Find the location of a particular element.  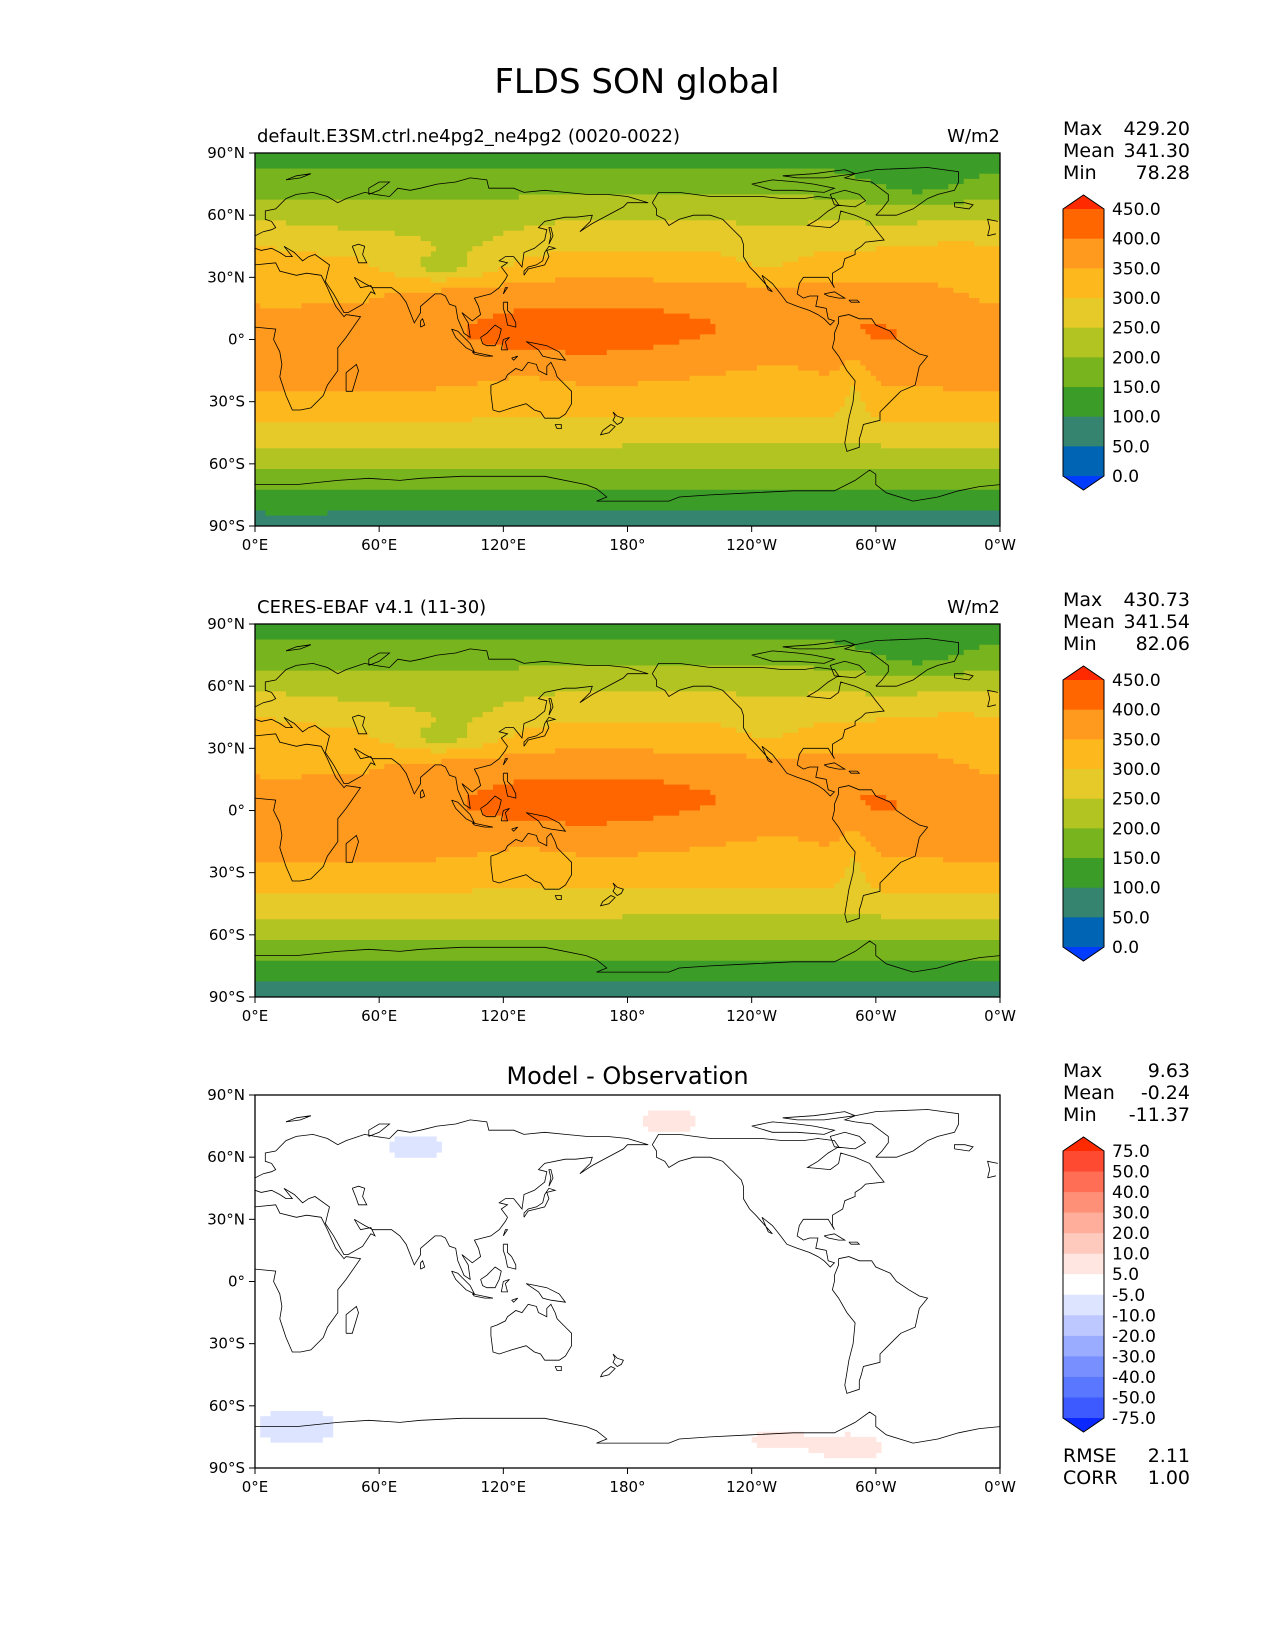

colorbar-tick-label: 100.0 is located at coordinates (1136, 418).